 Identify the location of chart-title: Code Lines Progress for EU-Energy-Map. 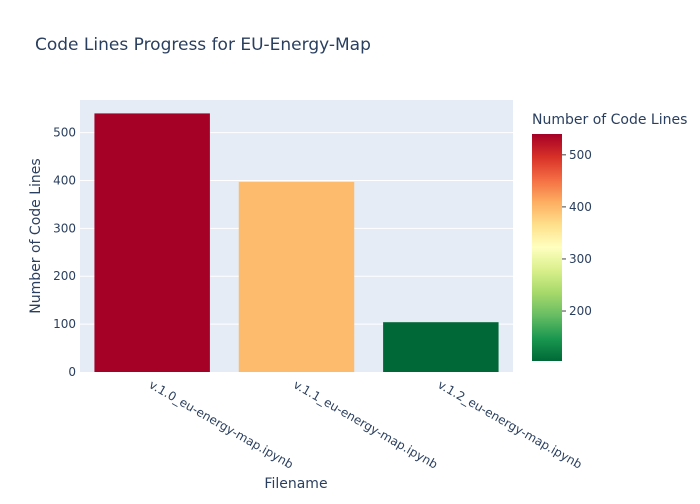
(203, 45).